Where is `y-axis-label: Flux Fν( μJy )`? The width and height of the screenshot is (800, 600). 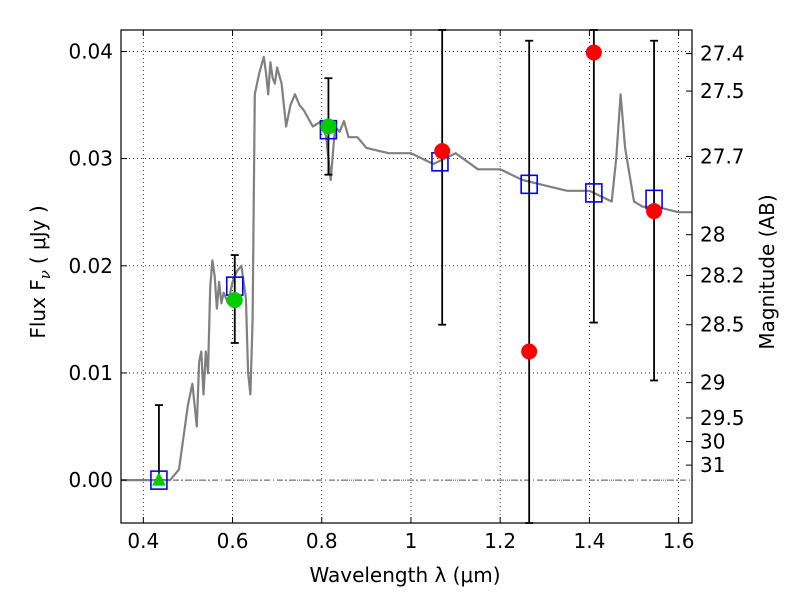 y-axis-label: Flux Fν( μJy ) is located at coordinates (40, 271).